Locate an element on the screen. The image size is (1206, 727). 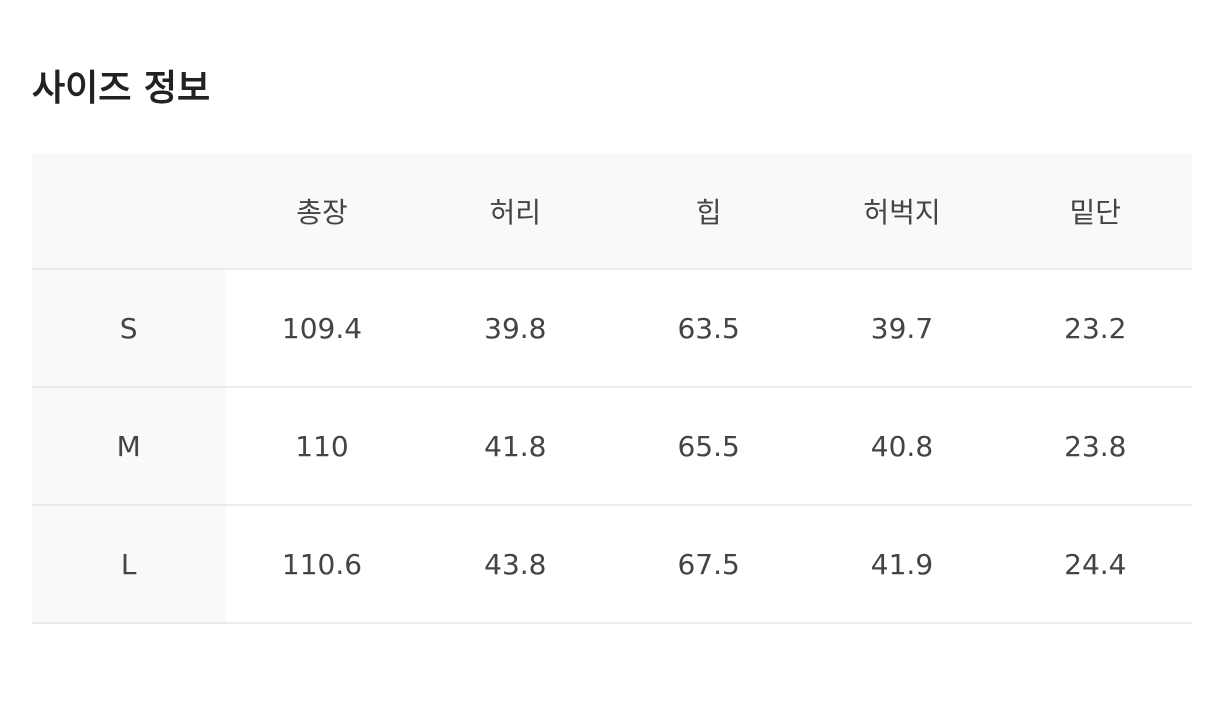
table-cell: 63.5 is located at coordinates (708, 328).